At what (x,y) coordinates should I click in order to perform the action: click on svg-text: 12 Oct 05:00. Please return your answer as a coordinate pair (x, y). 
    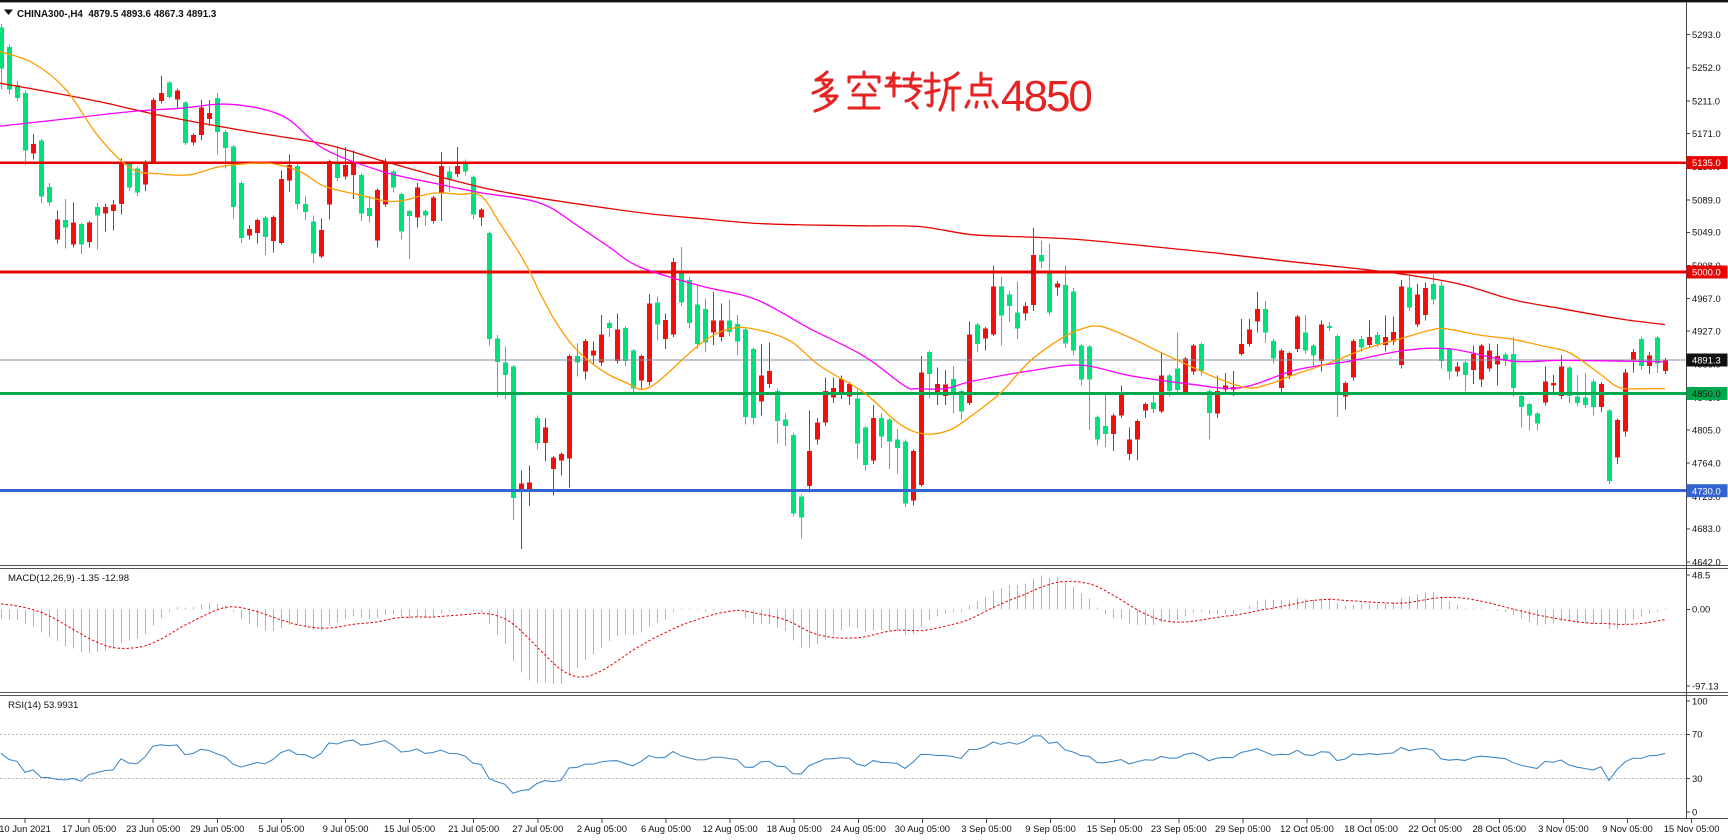
    Looking at the image, I should click on (1307, 828).